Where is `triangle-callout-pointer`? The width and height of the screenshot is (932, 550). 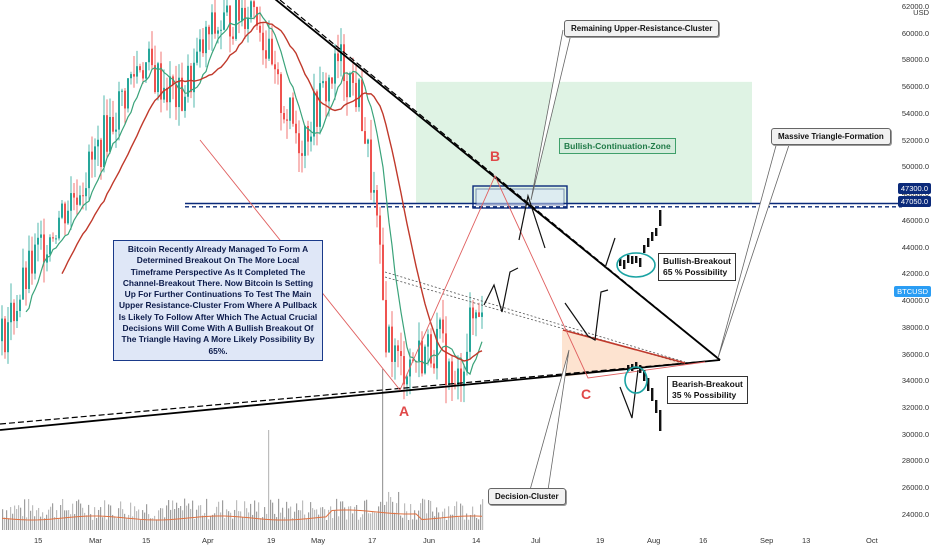
triangle-callout-pointer is located at coordinates (754, 250).